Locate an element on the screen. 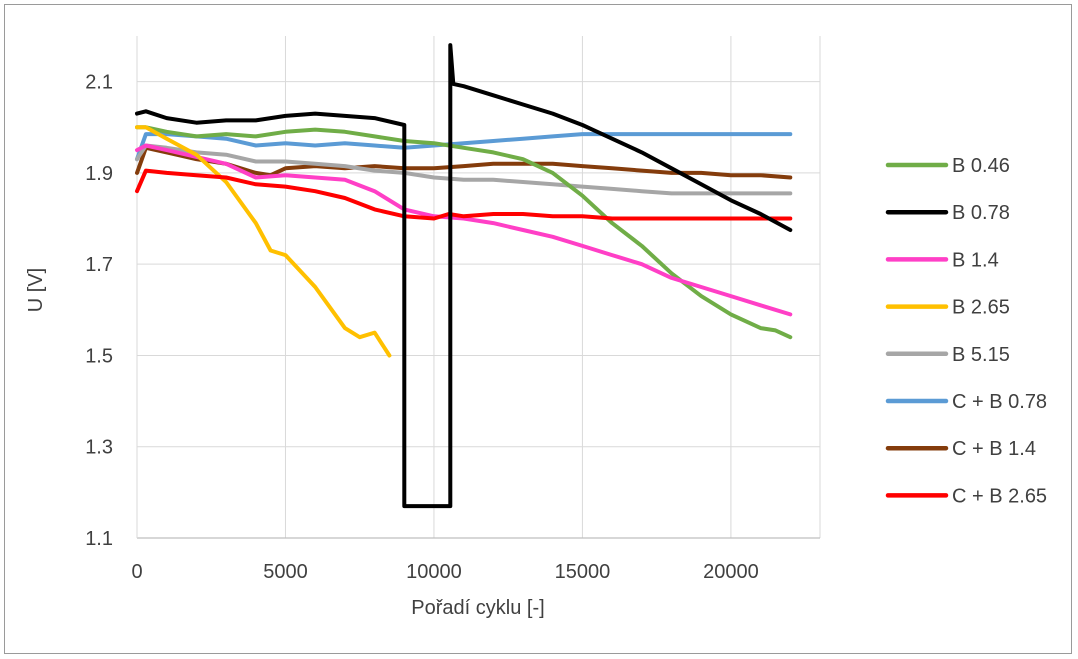 The width and height of the screenshot is (1078, 659). legend-label: B 2.65 is located at coordinates (981, 308).